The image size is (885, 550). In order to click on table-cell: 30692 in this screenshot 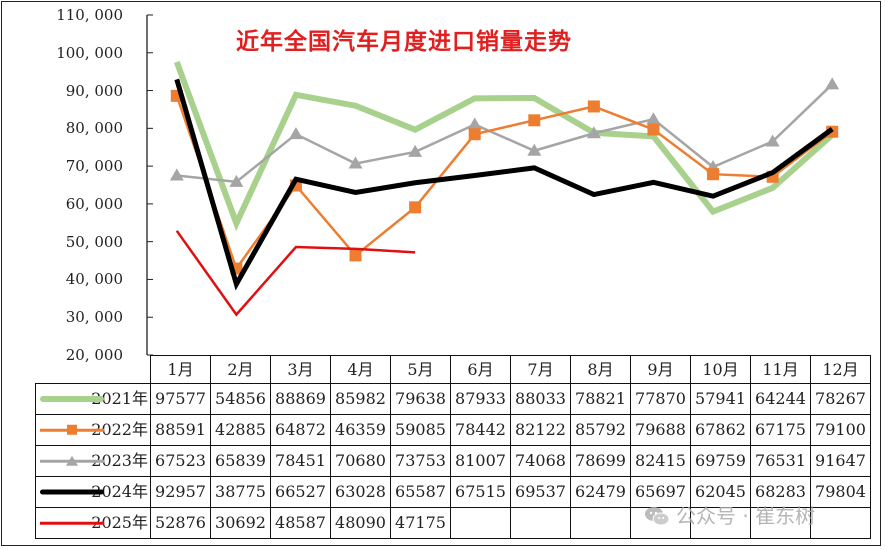, I will do `click(240, 523)`.